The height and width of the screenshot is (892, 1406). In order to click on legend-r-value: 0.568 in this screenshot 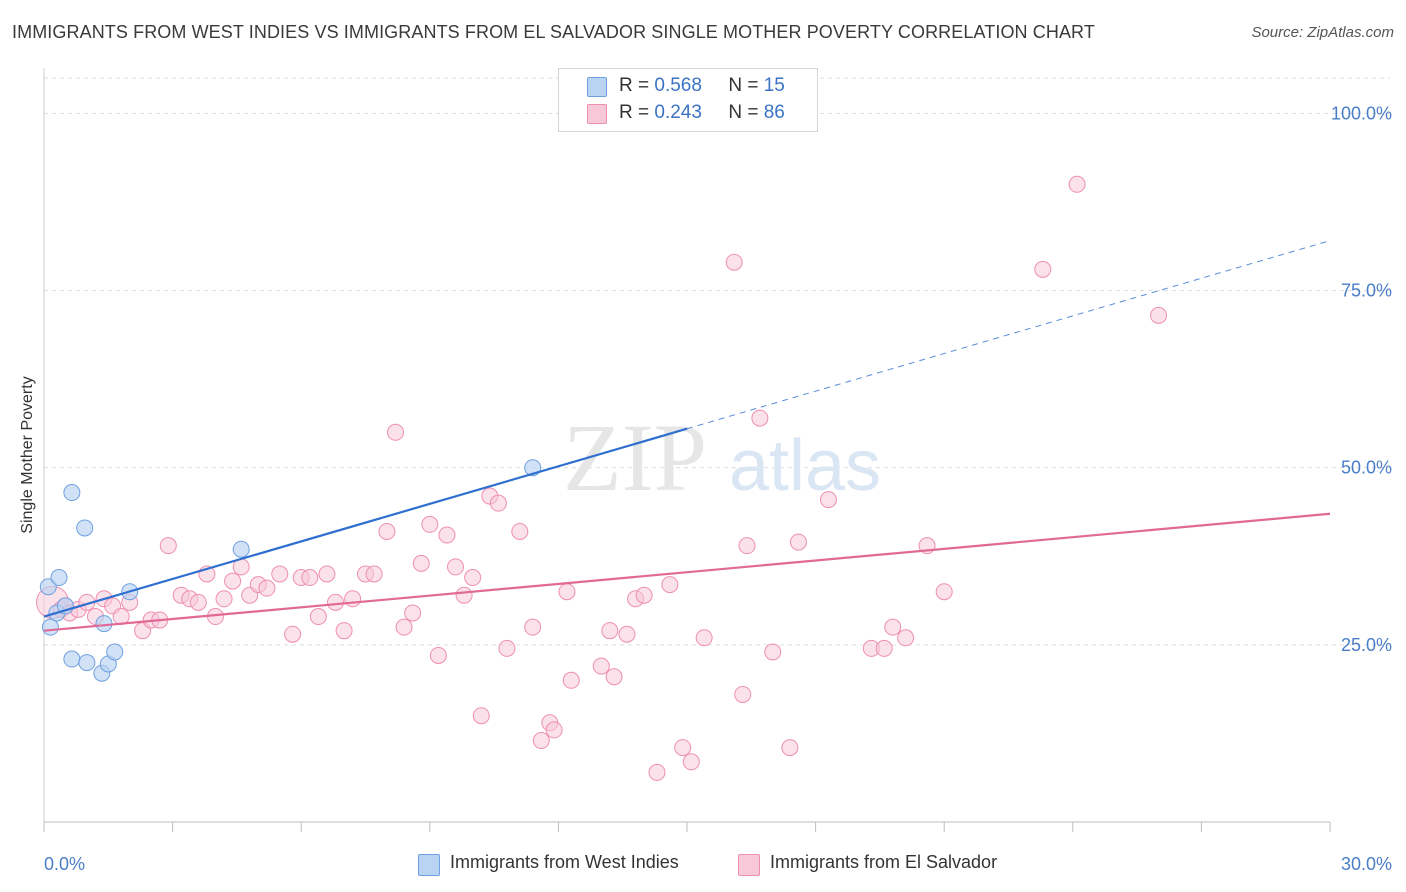, I will do `click(678, 85)`.